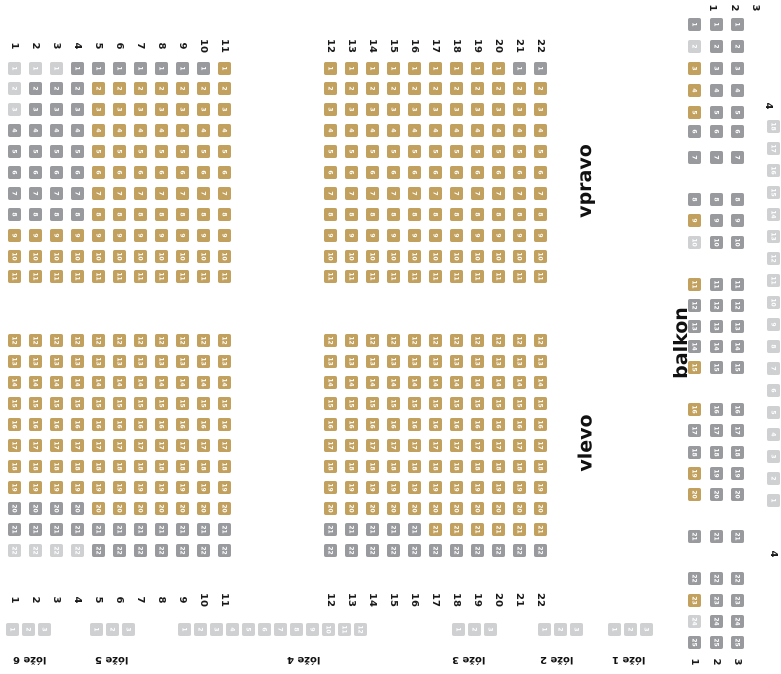  Describe the element at coordinates (312, 629) in the screenshot. I see `box-seat: 9` at that location.